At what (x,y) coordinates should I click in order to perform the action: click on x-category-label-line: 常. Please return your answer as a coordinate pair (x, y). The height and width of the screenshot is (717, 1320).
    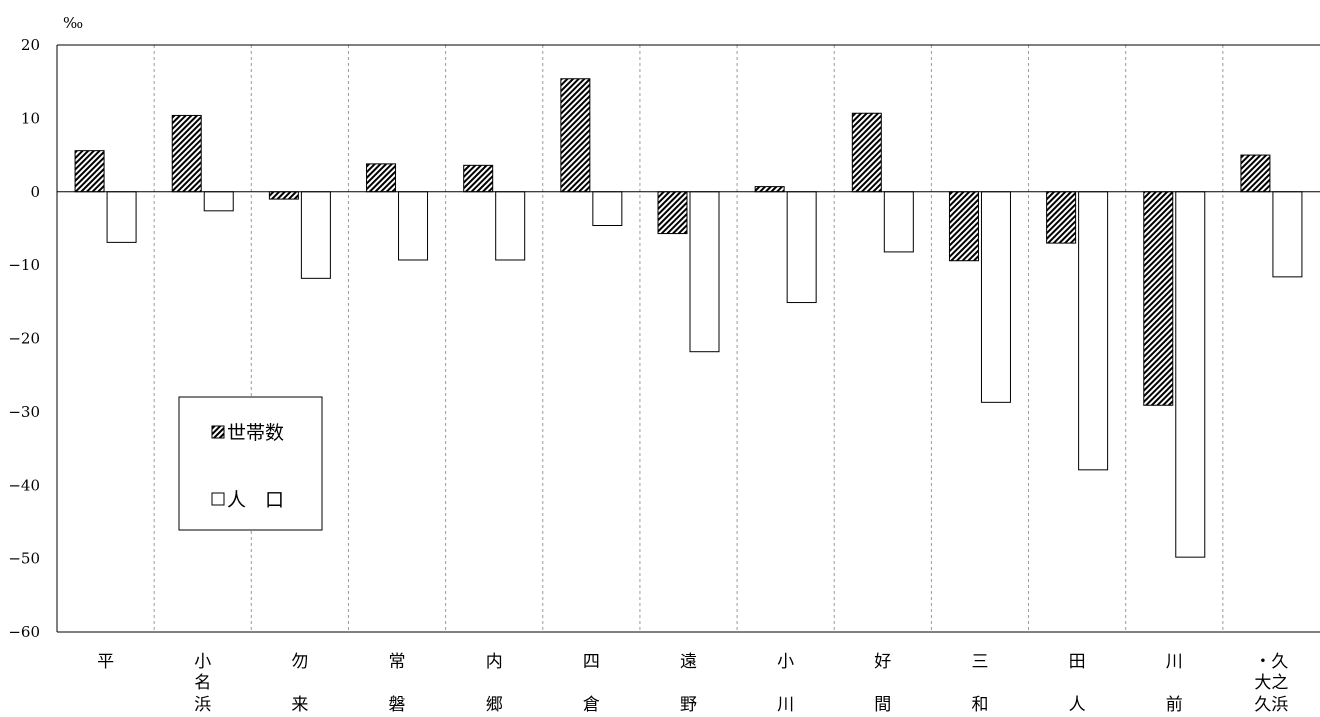
    Looking at the image, I should click on (397, 662).